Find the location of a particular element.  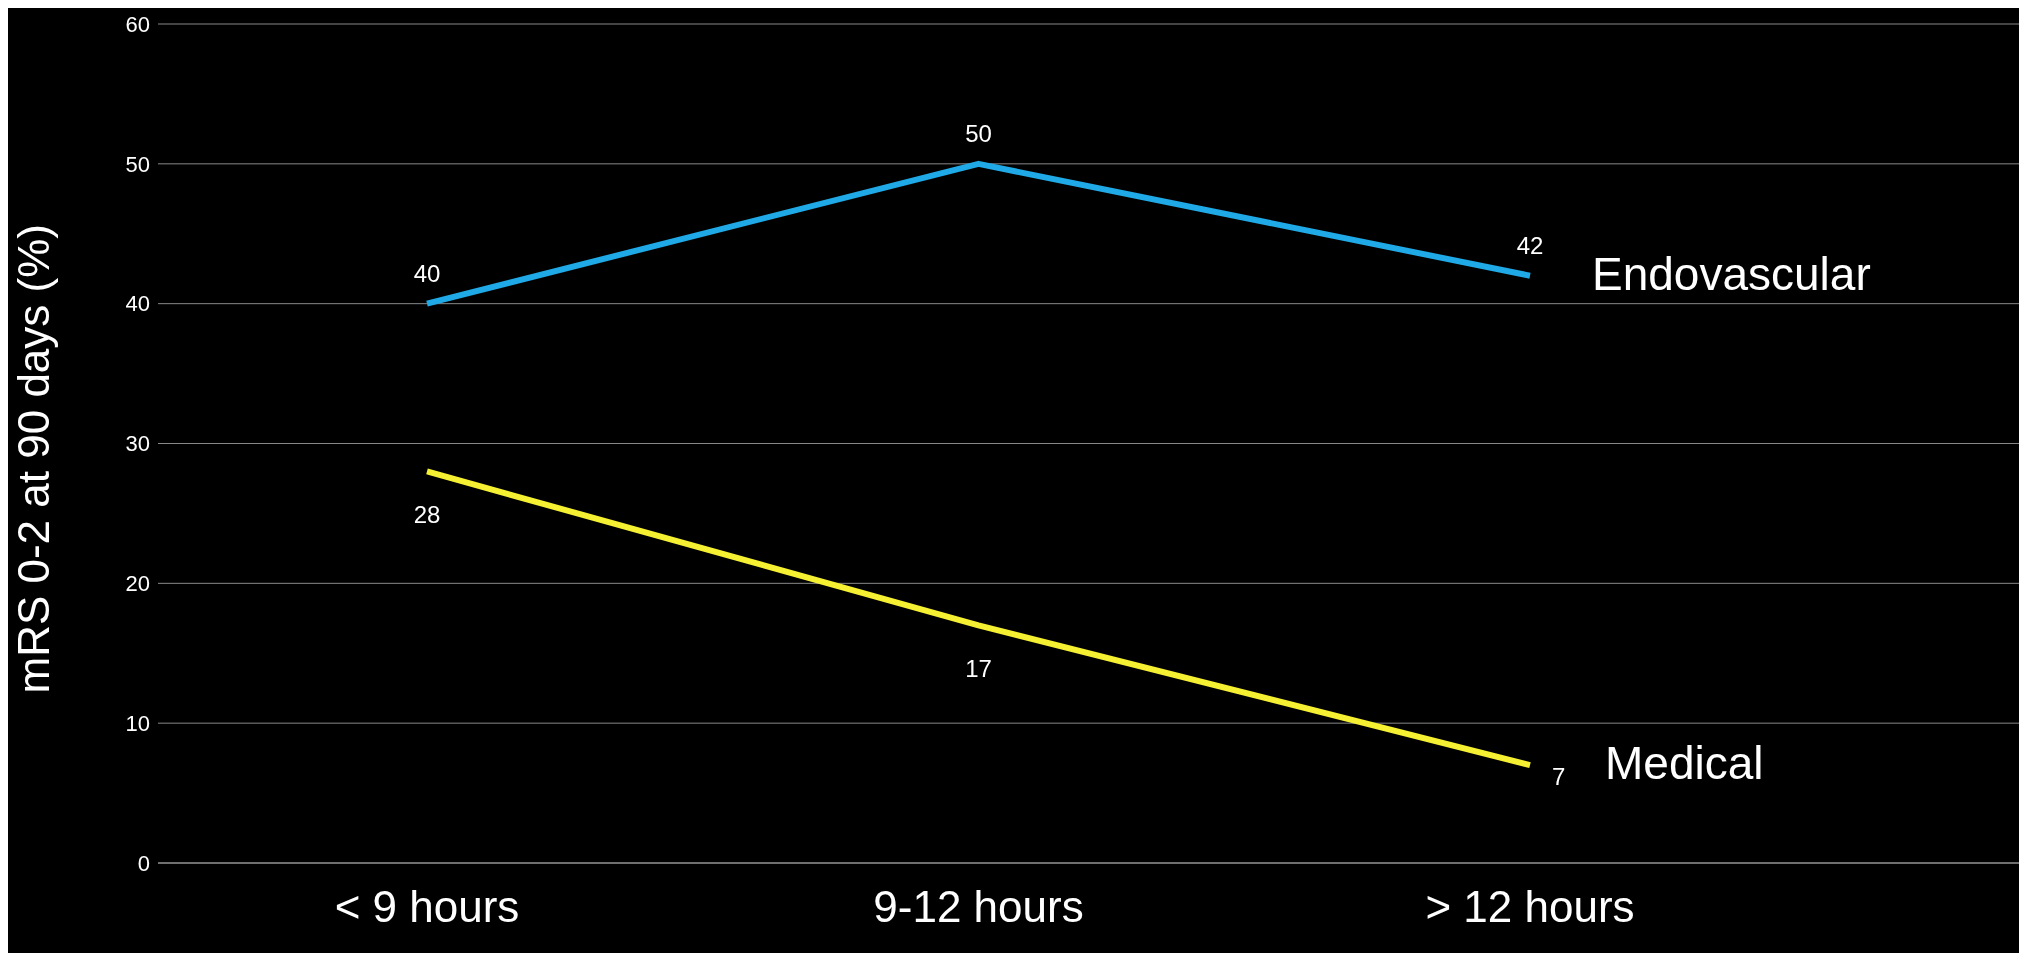

x-tick-label: 9-12 hours is located at coordinates (978, 907).